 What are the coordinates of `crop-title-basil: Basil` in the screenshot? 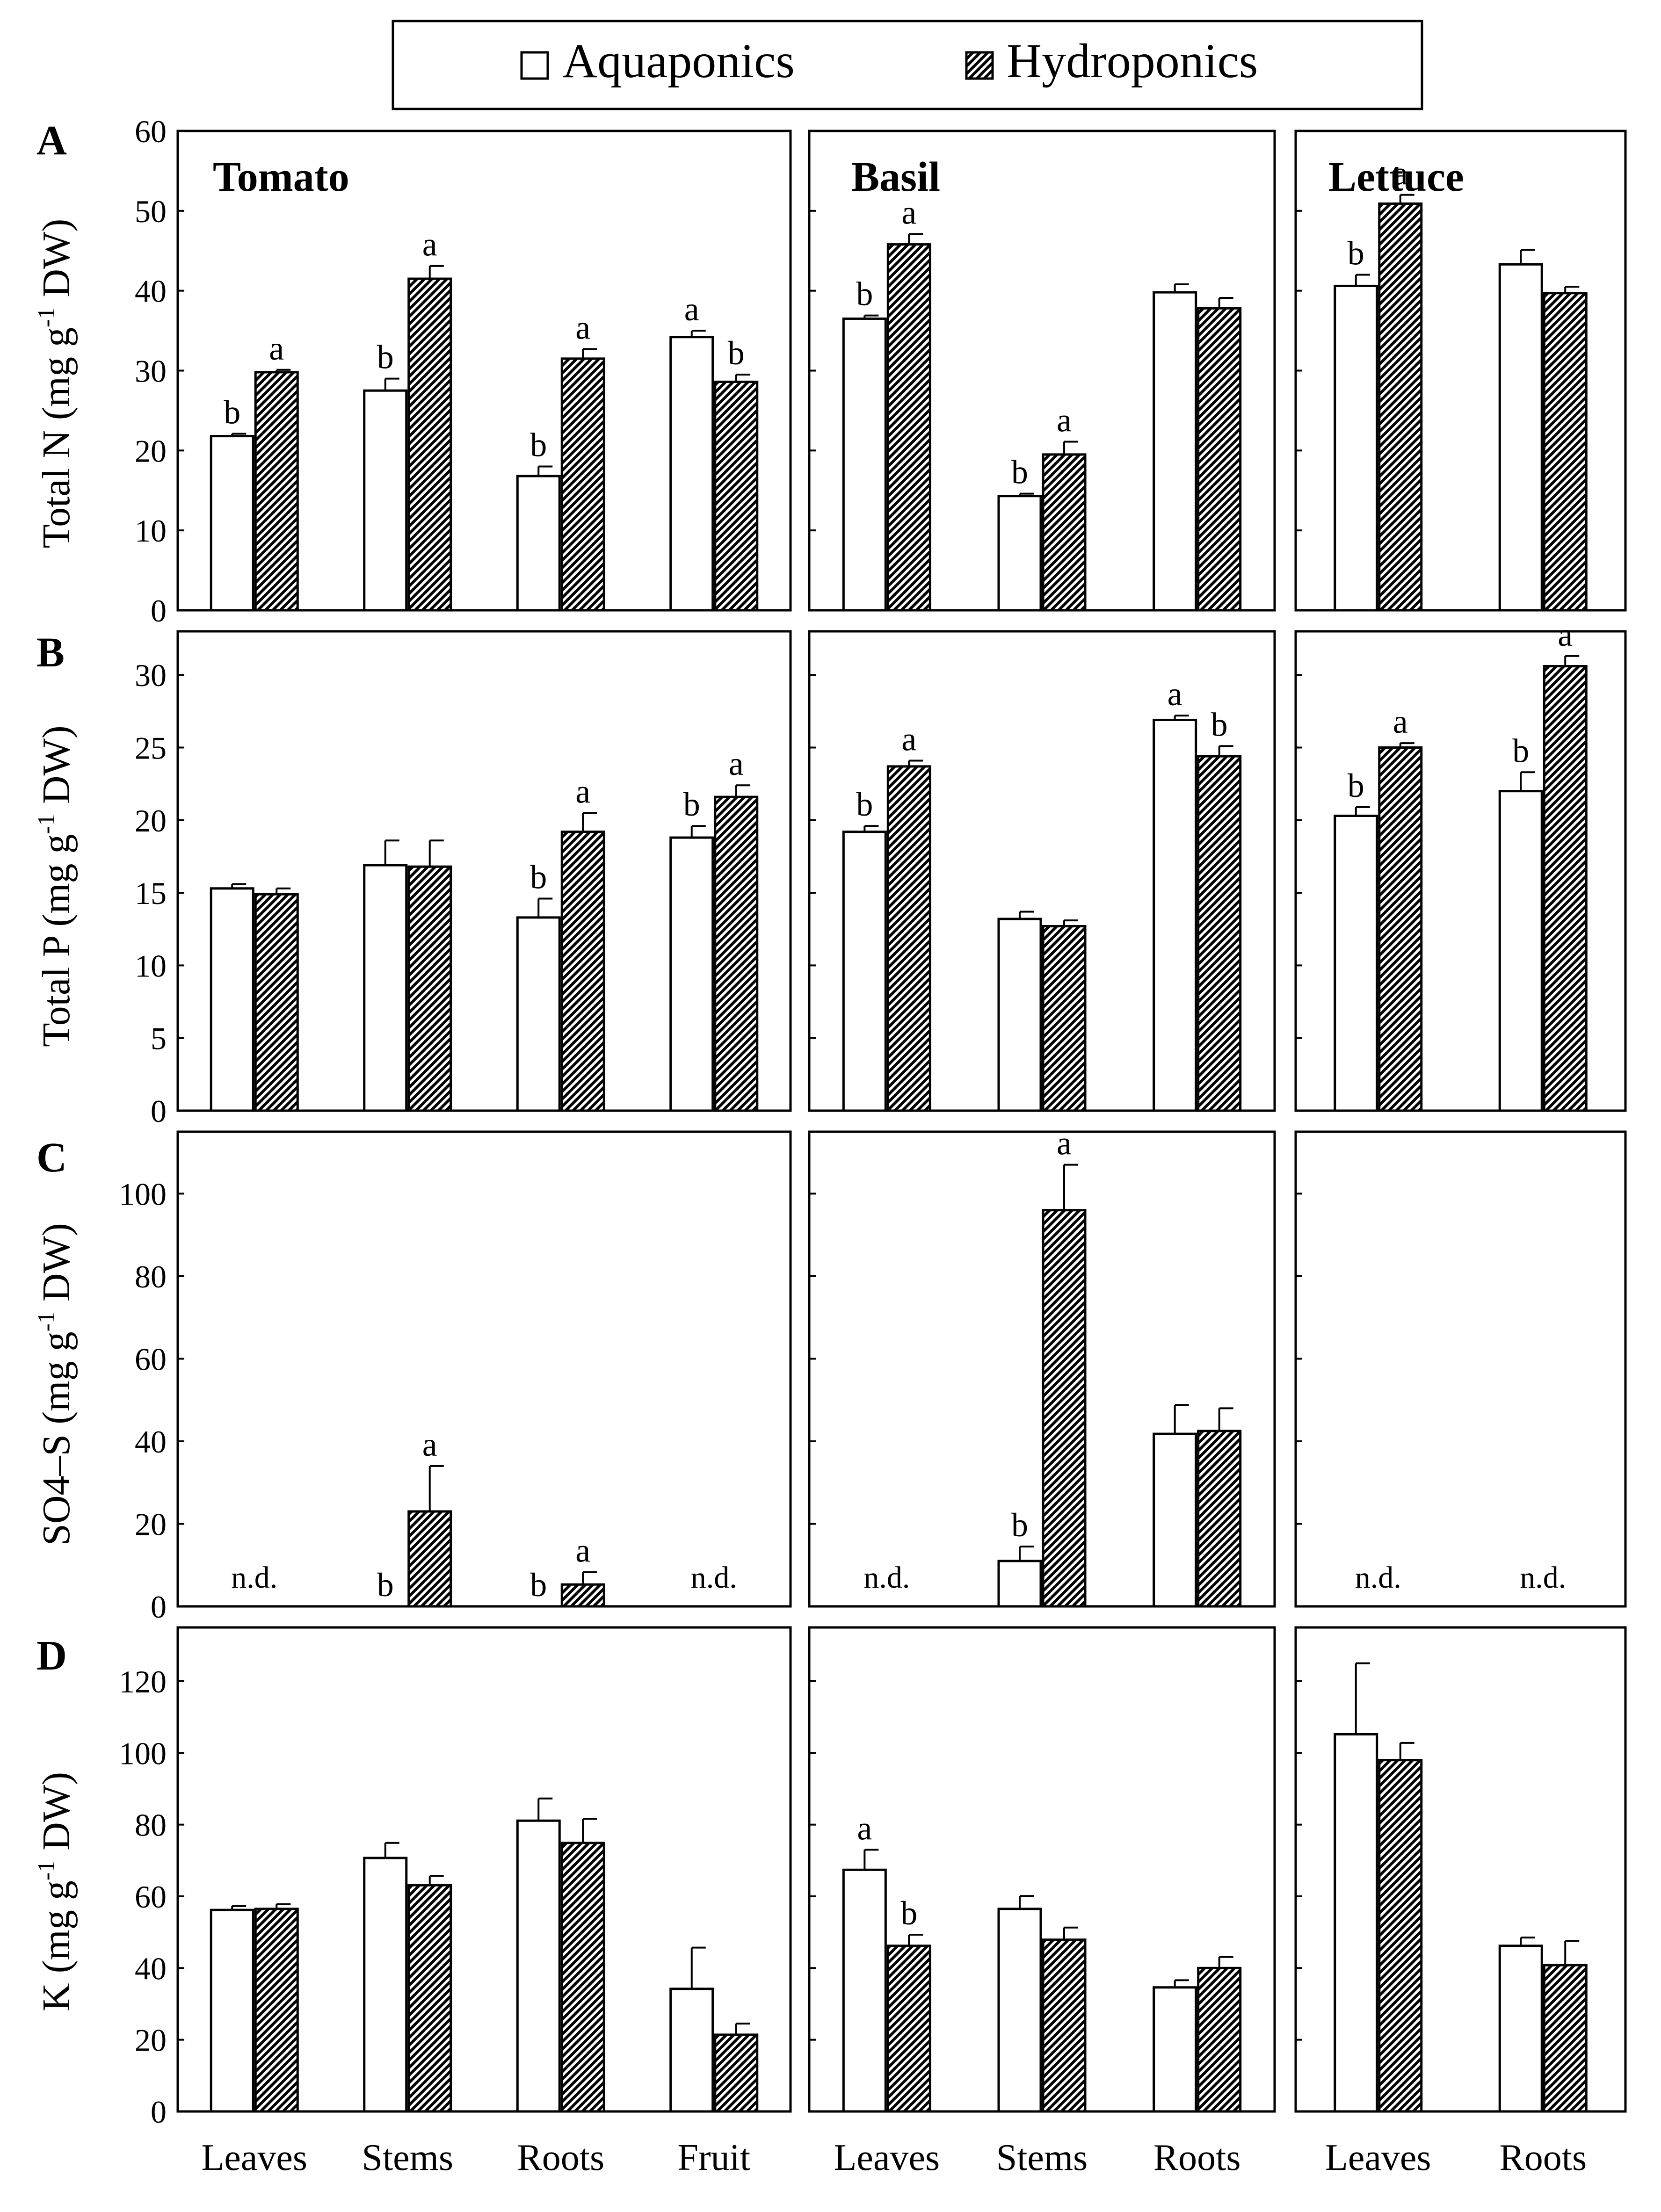 It's located at (896, 177).